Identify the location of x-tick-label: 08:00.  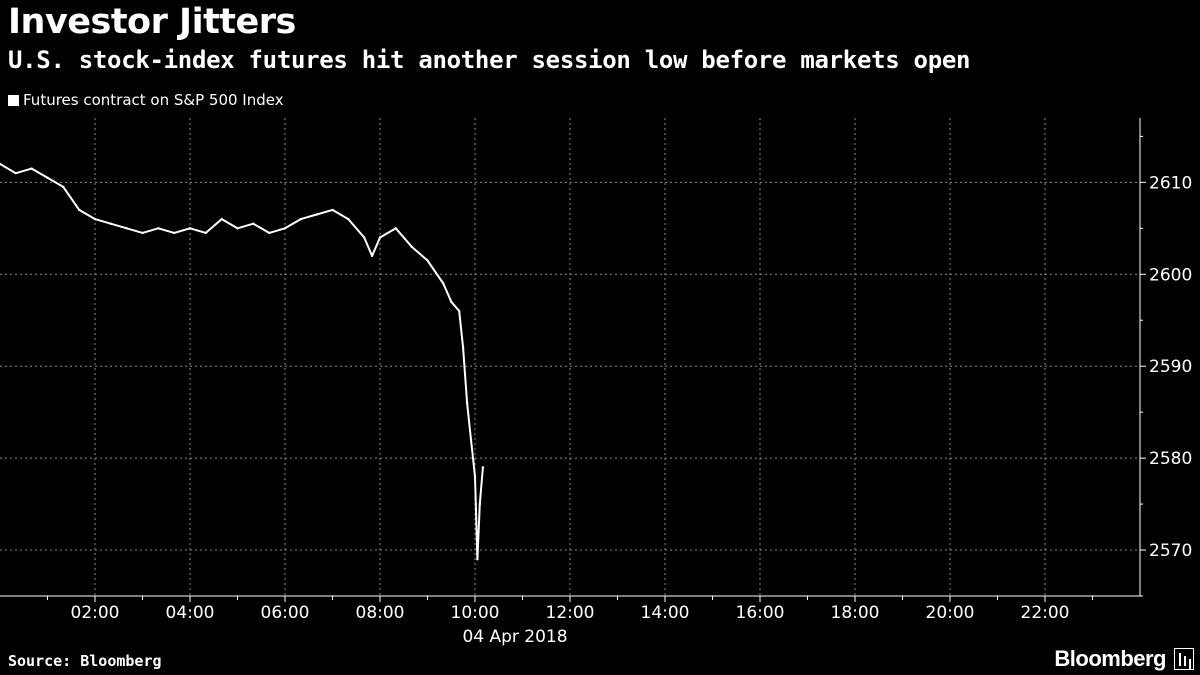
(380, 613).